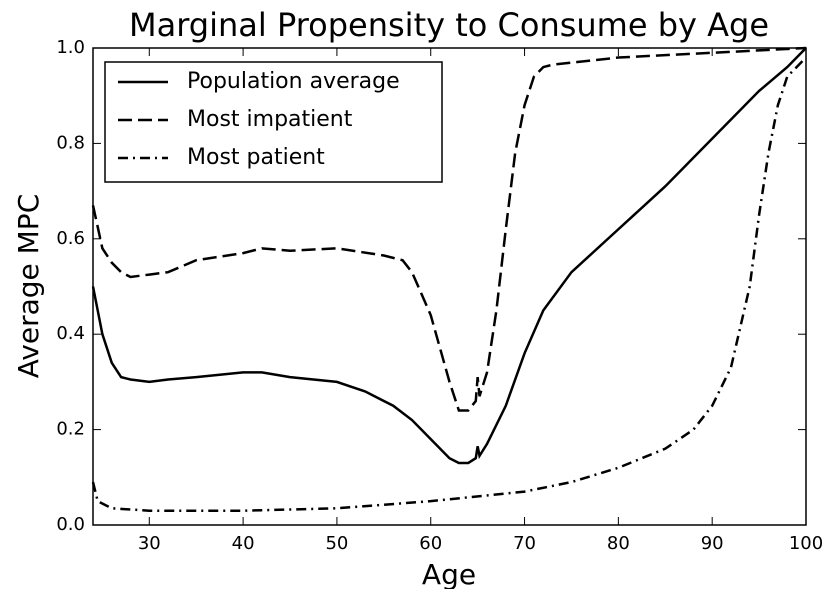 This screenshot has height=589, width=831. Describe the element at coordinates (336, 543) in the screenshot. I see `x-tick-label: 50` at that location.